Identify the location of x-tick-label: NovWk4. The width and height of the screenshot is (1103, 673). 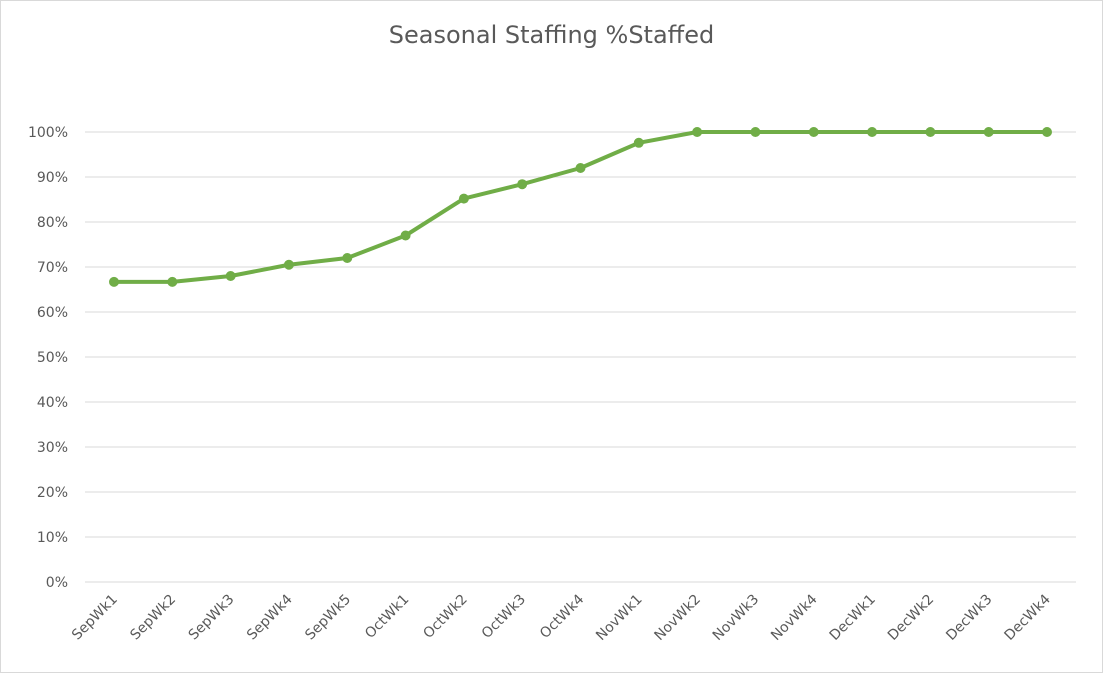
(794, 617).